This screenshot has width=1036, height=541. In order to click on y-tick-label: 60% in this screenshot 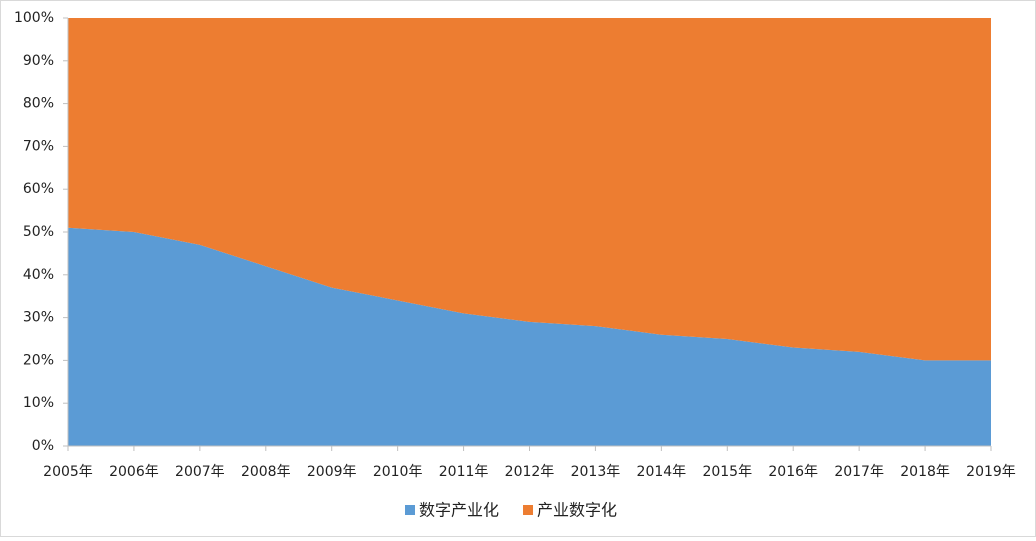, I will do `click(38, 189)`.